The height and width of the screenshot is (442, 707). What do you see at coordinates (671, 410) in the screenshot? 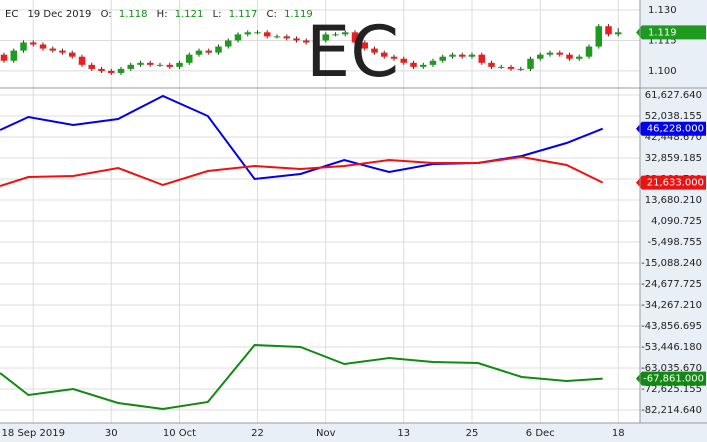
I see `y-tick-label: -82,214.640` at bounding box center [671, 410].